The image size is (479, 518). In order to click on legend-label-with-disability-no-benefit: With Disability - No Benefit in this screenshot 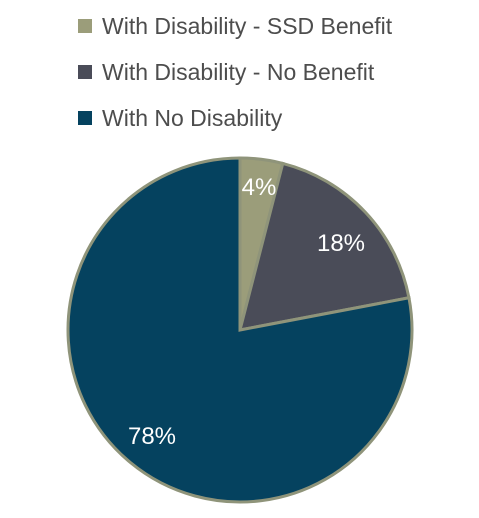, I will do `click(238, 72)`.